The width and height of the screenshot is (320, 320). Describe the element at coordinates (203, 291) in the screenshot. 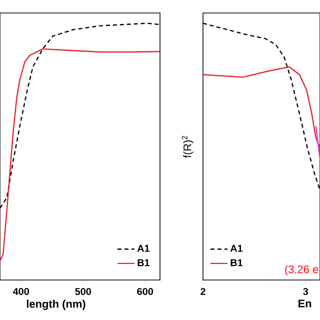

I see `x-tick-label: 2` at that location.